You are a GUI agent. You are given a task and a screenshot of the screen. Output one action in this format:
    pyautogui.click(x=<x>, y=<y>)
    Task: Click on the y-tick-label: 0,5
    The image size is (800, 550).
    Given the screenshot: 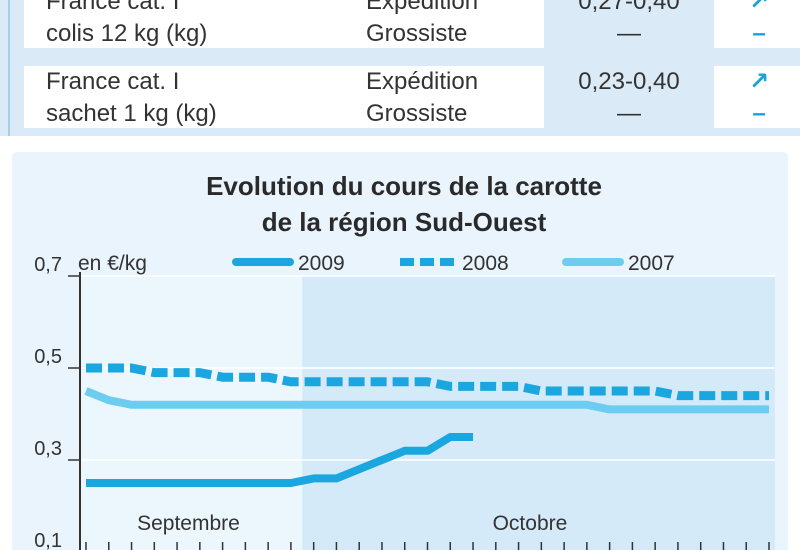 What is the action you would take?
    pyautogui.click(x=48, y=357)
    